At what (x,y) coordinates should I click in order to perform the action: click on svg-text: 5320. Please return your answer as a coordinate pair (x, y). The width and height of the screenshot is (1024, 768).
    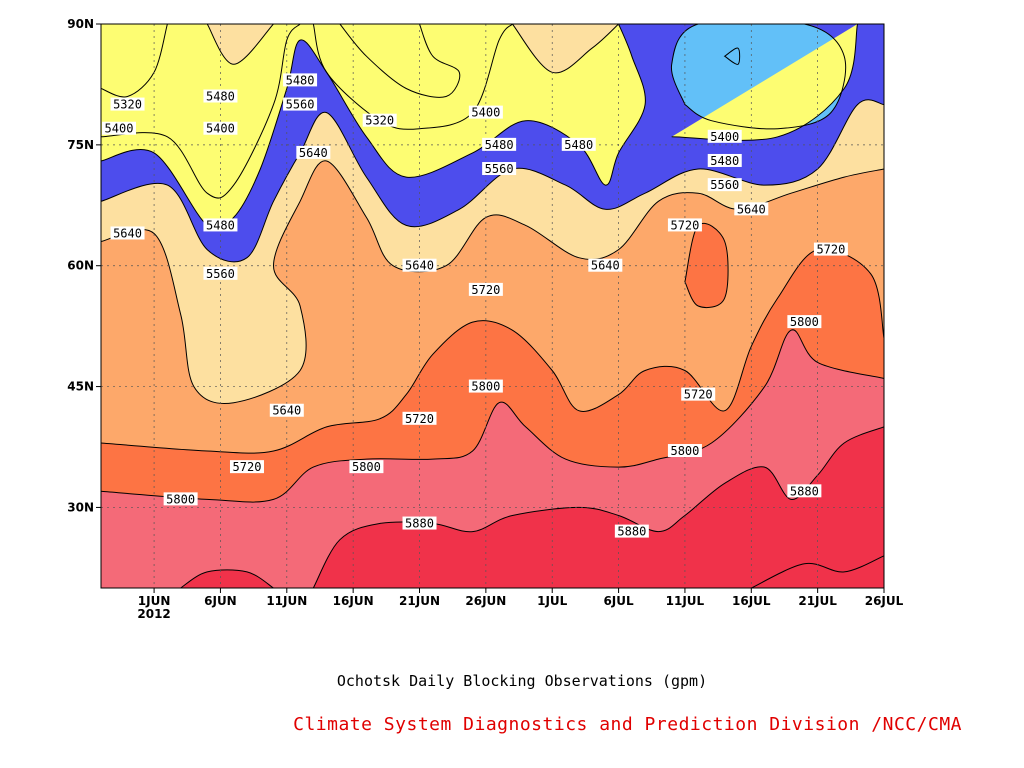
    Looking at the image, I should click on (127, 105).